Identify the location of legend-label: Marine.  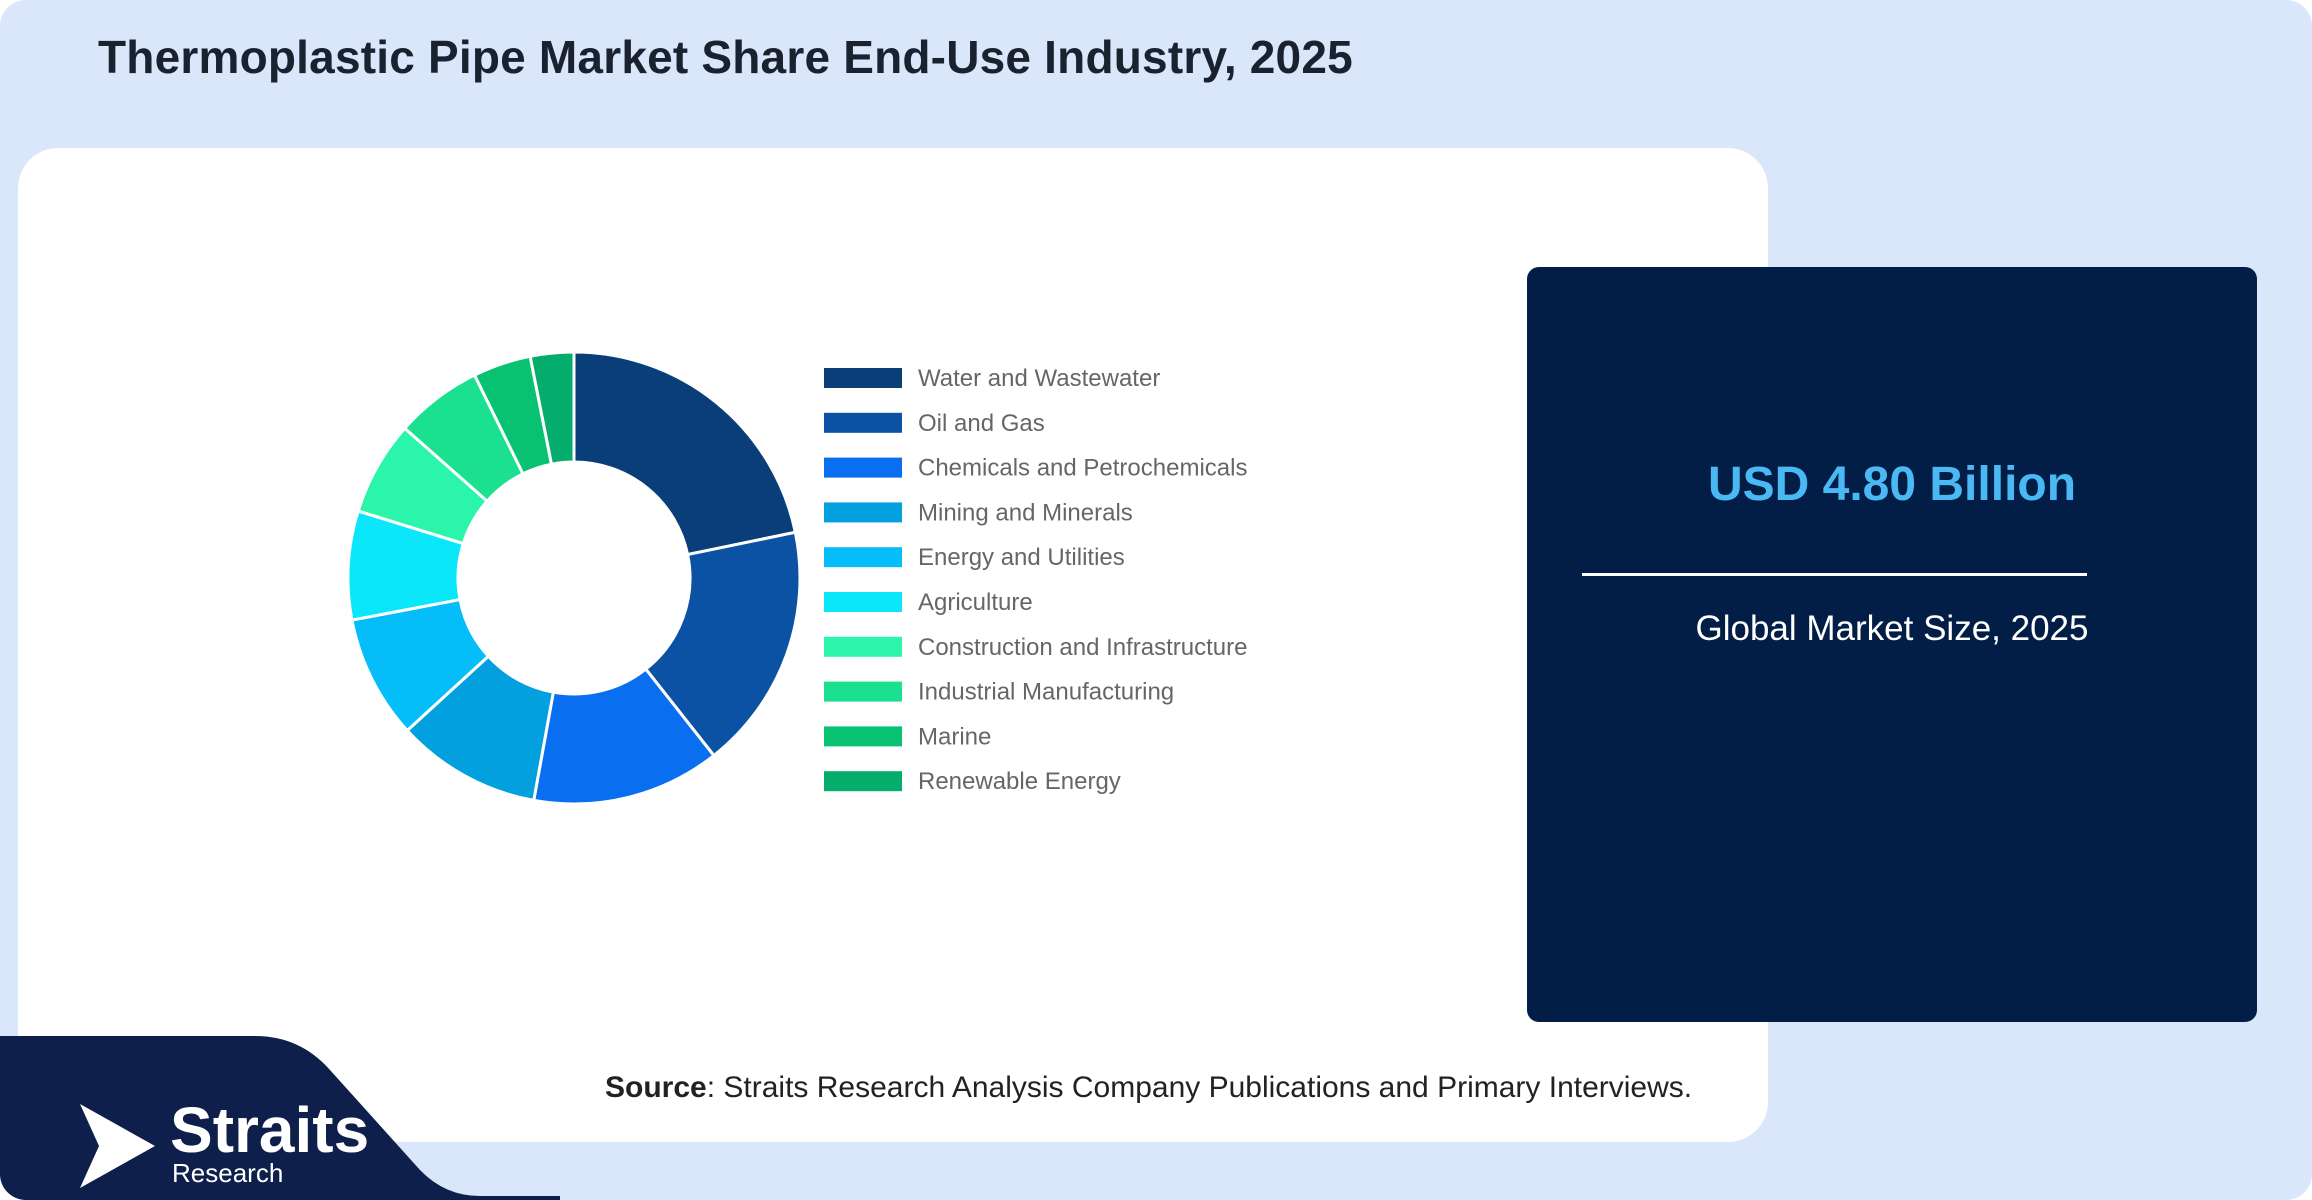
(954, 736).